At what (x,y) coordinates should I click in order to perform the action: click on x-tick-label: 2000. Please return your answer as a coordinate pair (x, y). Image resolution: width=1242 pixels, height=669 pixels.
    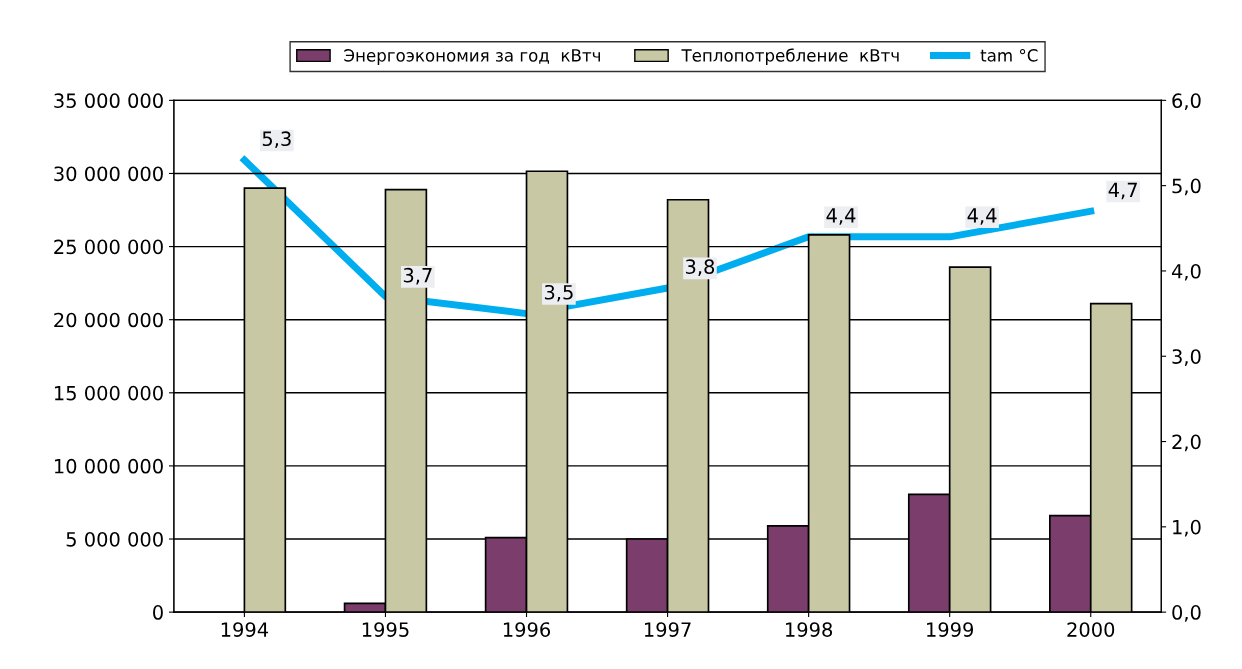
    Looking at the image, I should click on (1091, 629).